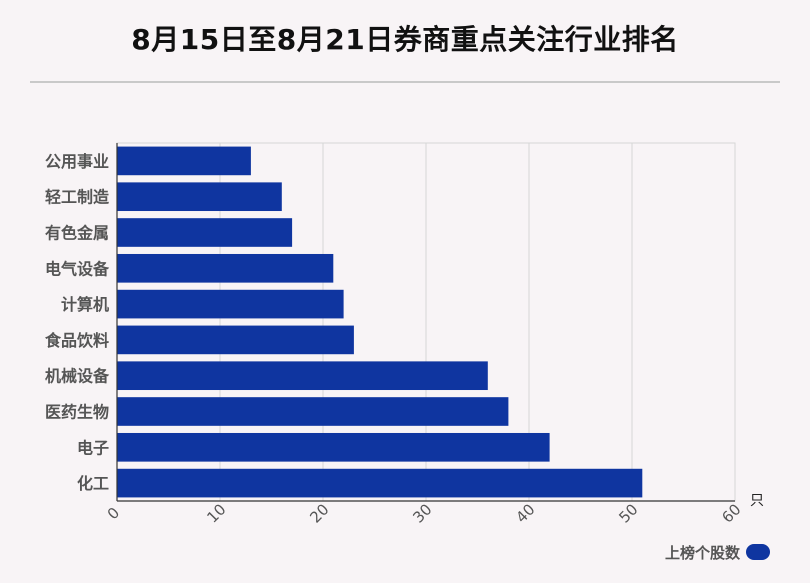 The height and width of the screenshot is (583, 810). I want to click on x-tick-label: 0, so click(113, 513).